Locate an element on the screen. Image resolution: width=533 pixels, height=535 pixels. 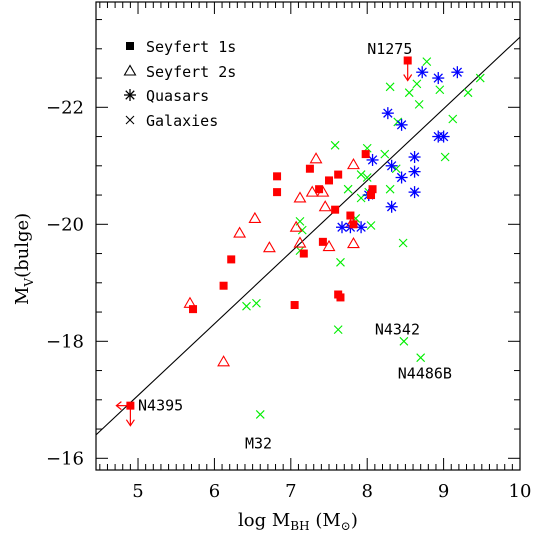
y-label-rest: (bulge) is located at coordinates (22, 245).